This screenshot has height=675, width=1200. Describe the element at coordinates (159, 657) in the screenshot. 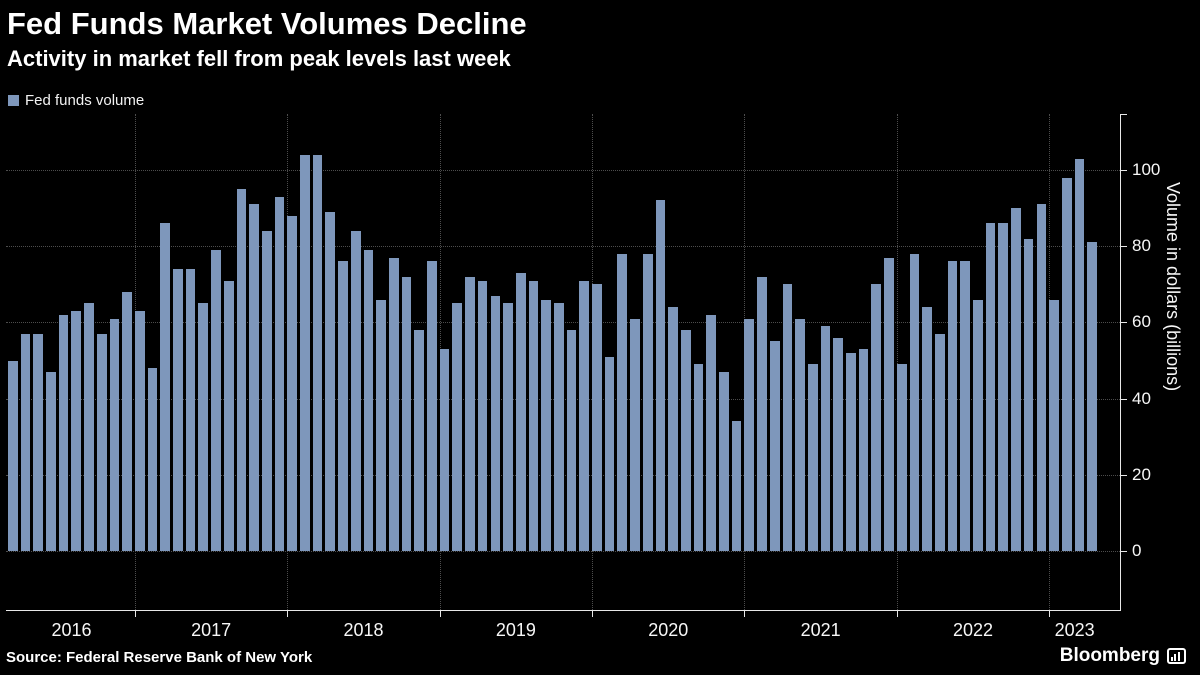

I see `source-note: Source: Federal Reserve Bank of New York` at that location.